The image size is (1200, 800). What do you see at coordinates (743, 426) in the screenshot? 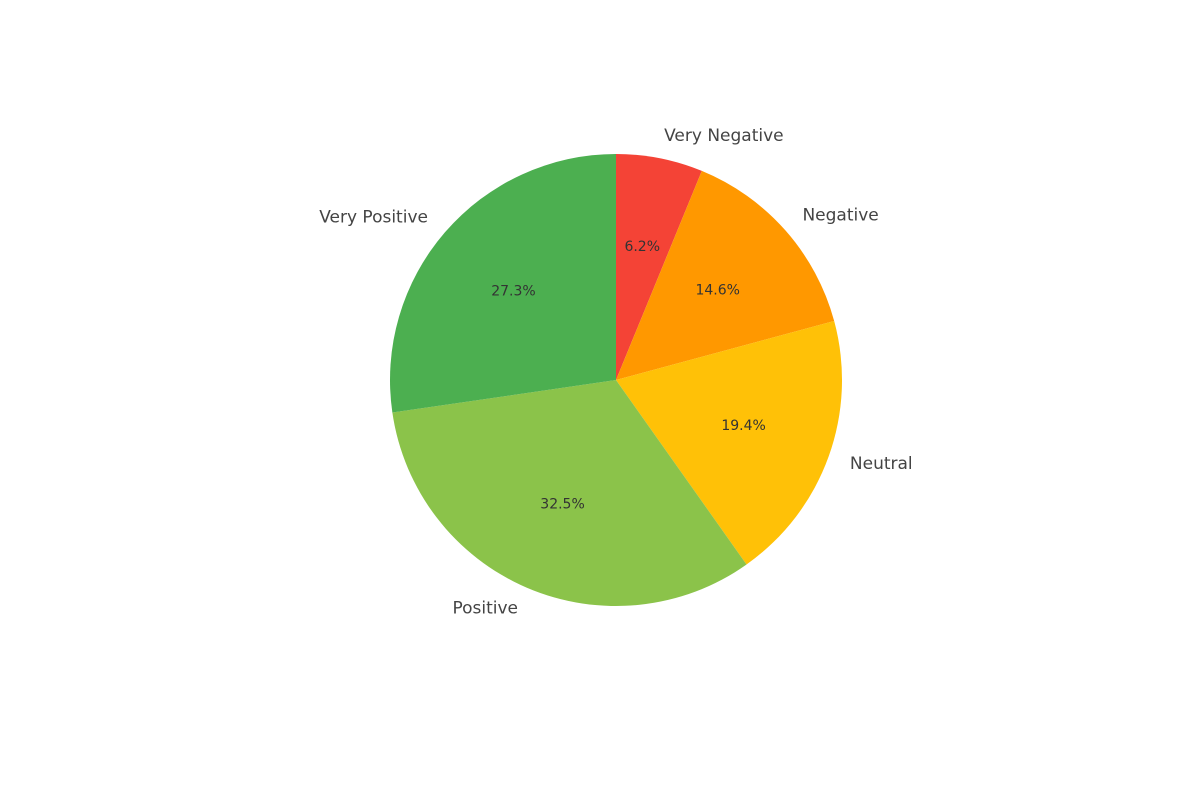
I see `pct-label-neutral: 19.4%` at bounding box center [743, 426].